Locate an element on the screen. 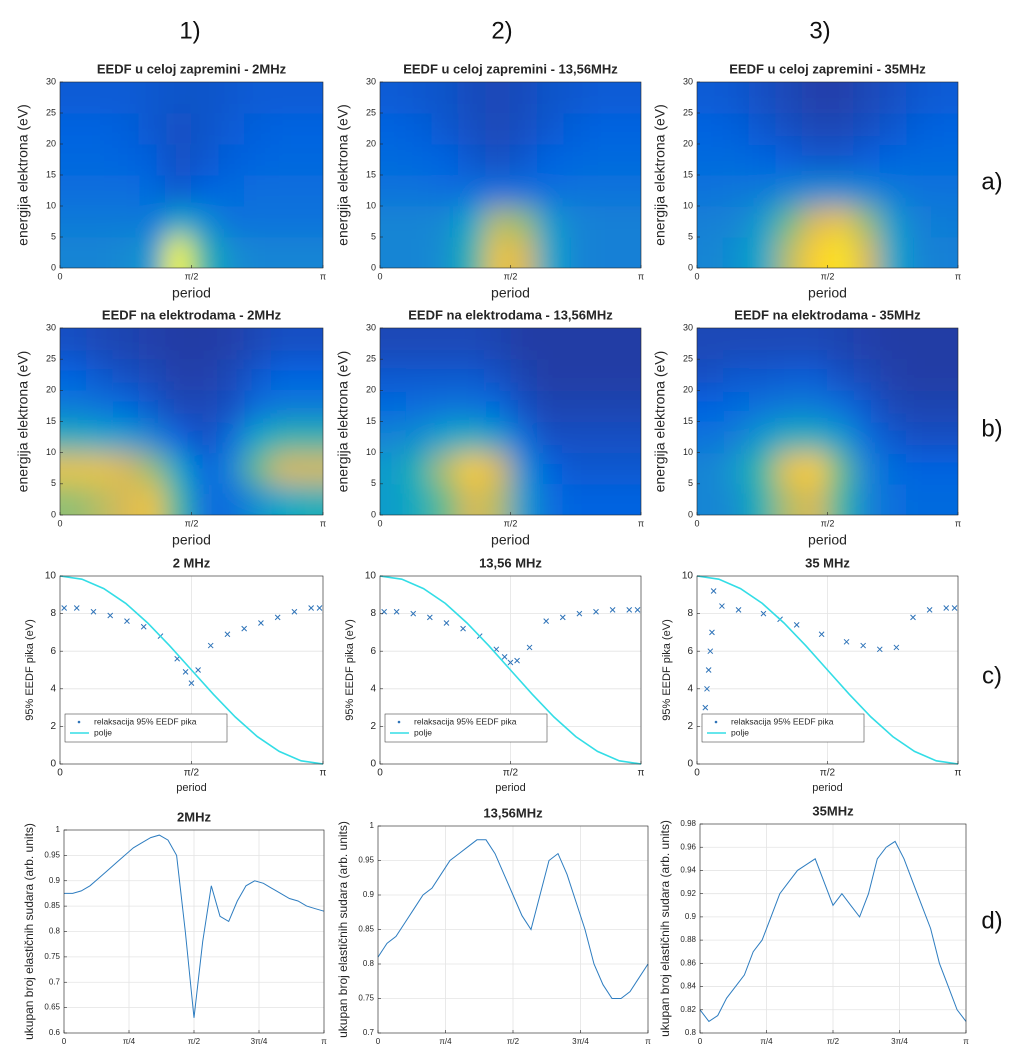 This screenshot has height=1049, width=1024. y-tick-label: 10 is located at coordinates (371, 576).